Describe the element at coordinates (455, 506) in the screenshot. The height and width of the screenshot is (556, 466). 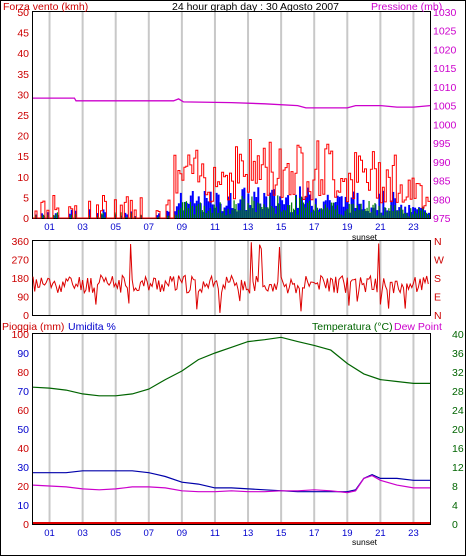
I see `temperature-tick-label: 4` at that location.